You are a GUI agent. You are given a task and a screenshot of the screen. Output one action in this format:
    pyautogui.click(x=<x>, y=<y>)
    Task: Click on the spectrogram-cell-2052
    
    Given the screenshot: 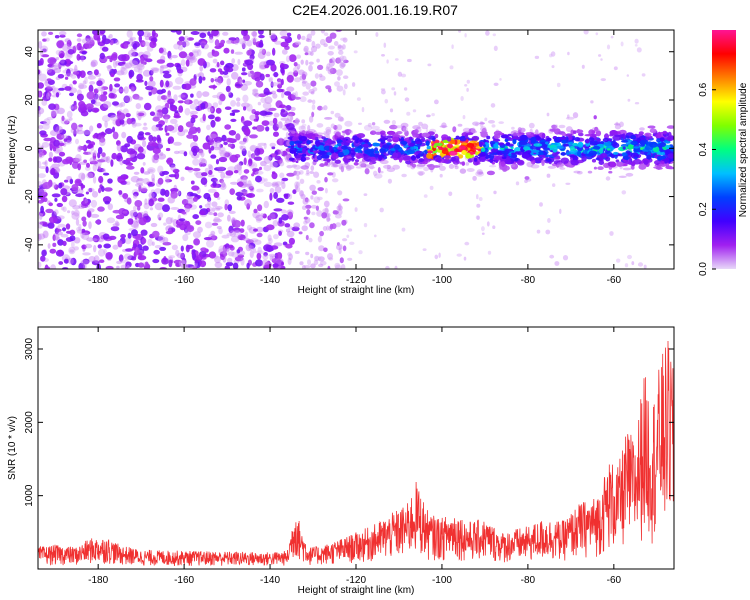 What is the action you would take?
    pyautogui.click(x=633, y=263)
    